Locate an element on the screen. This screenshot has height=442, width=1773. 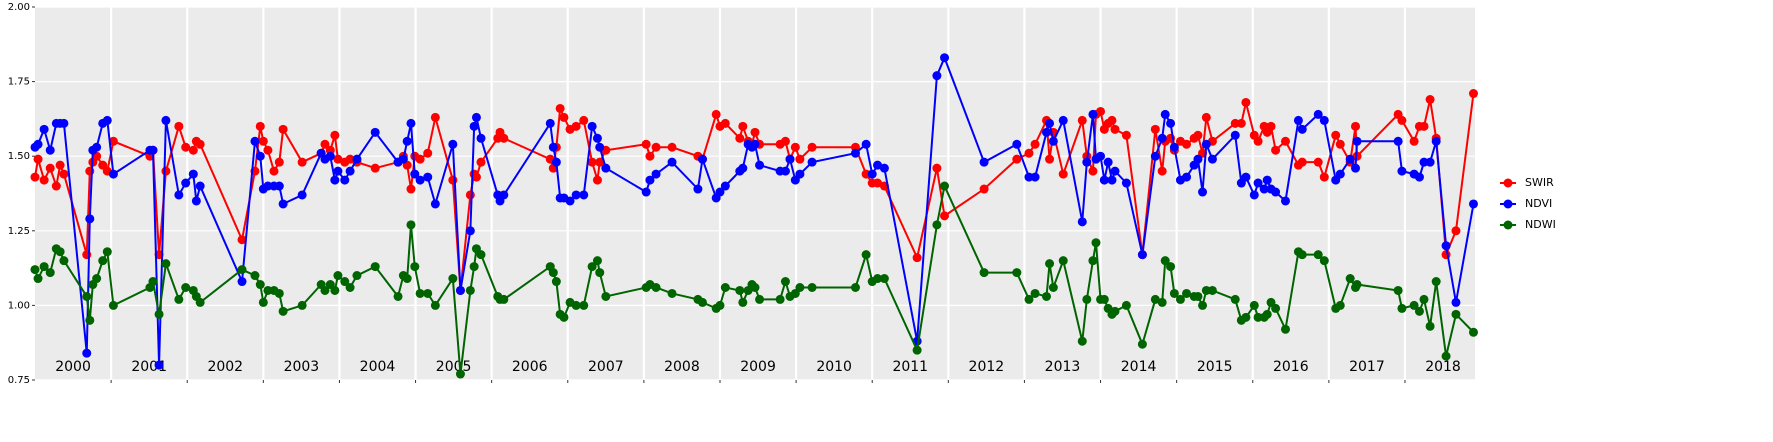
x-tick-label: 2018 is located at coordinates (1443, 367).